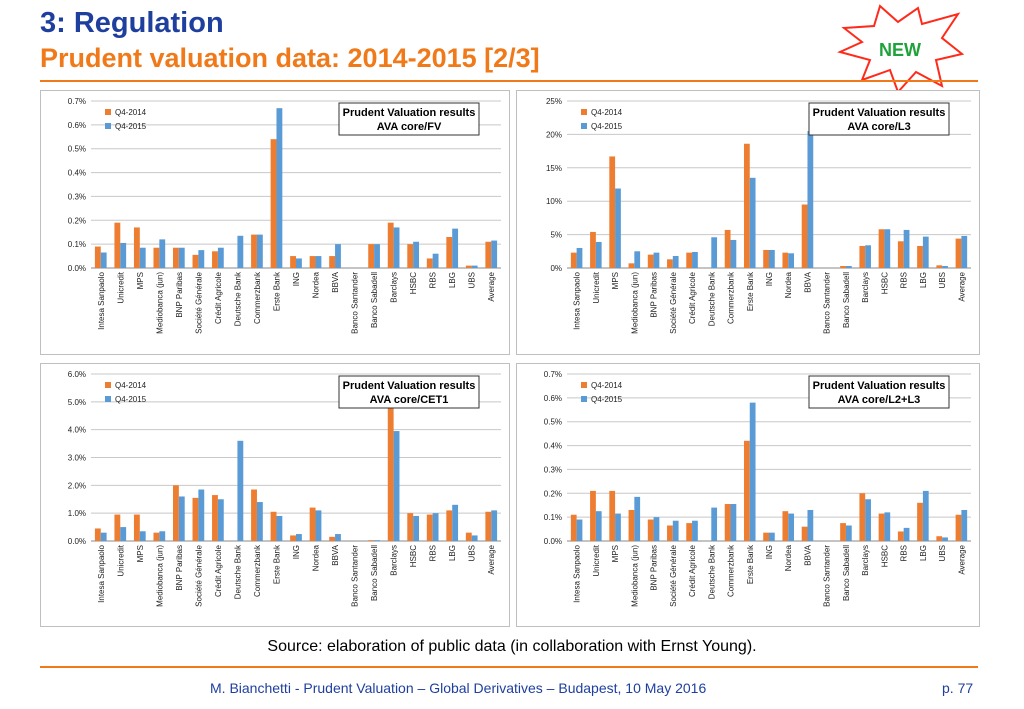 This screenshot has height=709, width=1024. What do you see at coordinates (296, 279) in the screenshot?
I see `x-tick-label: ING` at bounding box center [296, 279].